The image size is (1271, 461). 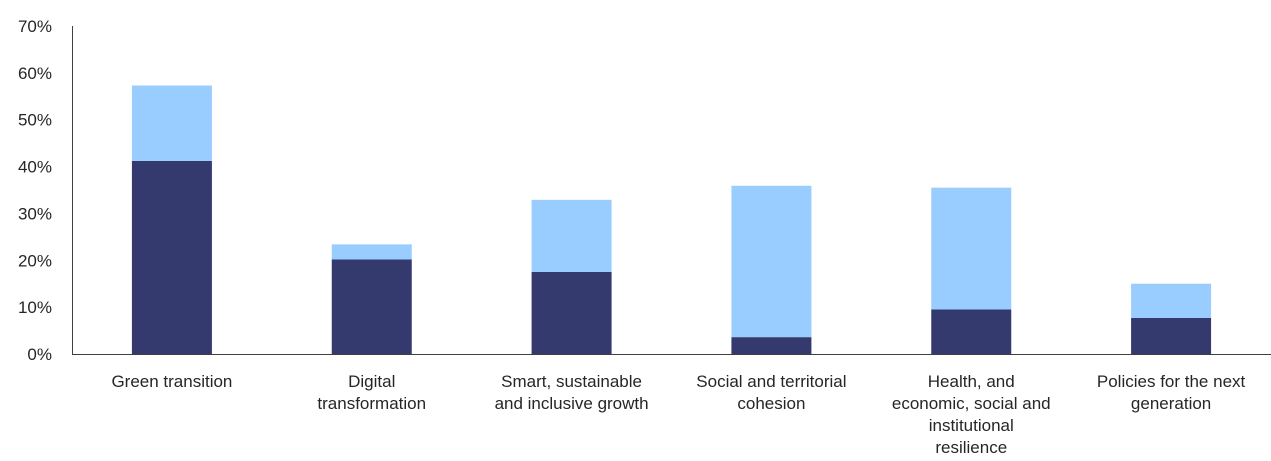 I want to click on y-tick-label: 40%, so click(x=35, y=167).